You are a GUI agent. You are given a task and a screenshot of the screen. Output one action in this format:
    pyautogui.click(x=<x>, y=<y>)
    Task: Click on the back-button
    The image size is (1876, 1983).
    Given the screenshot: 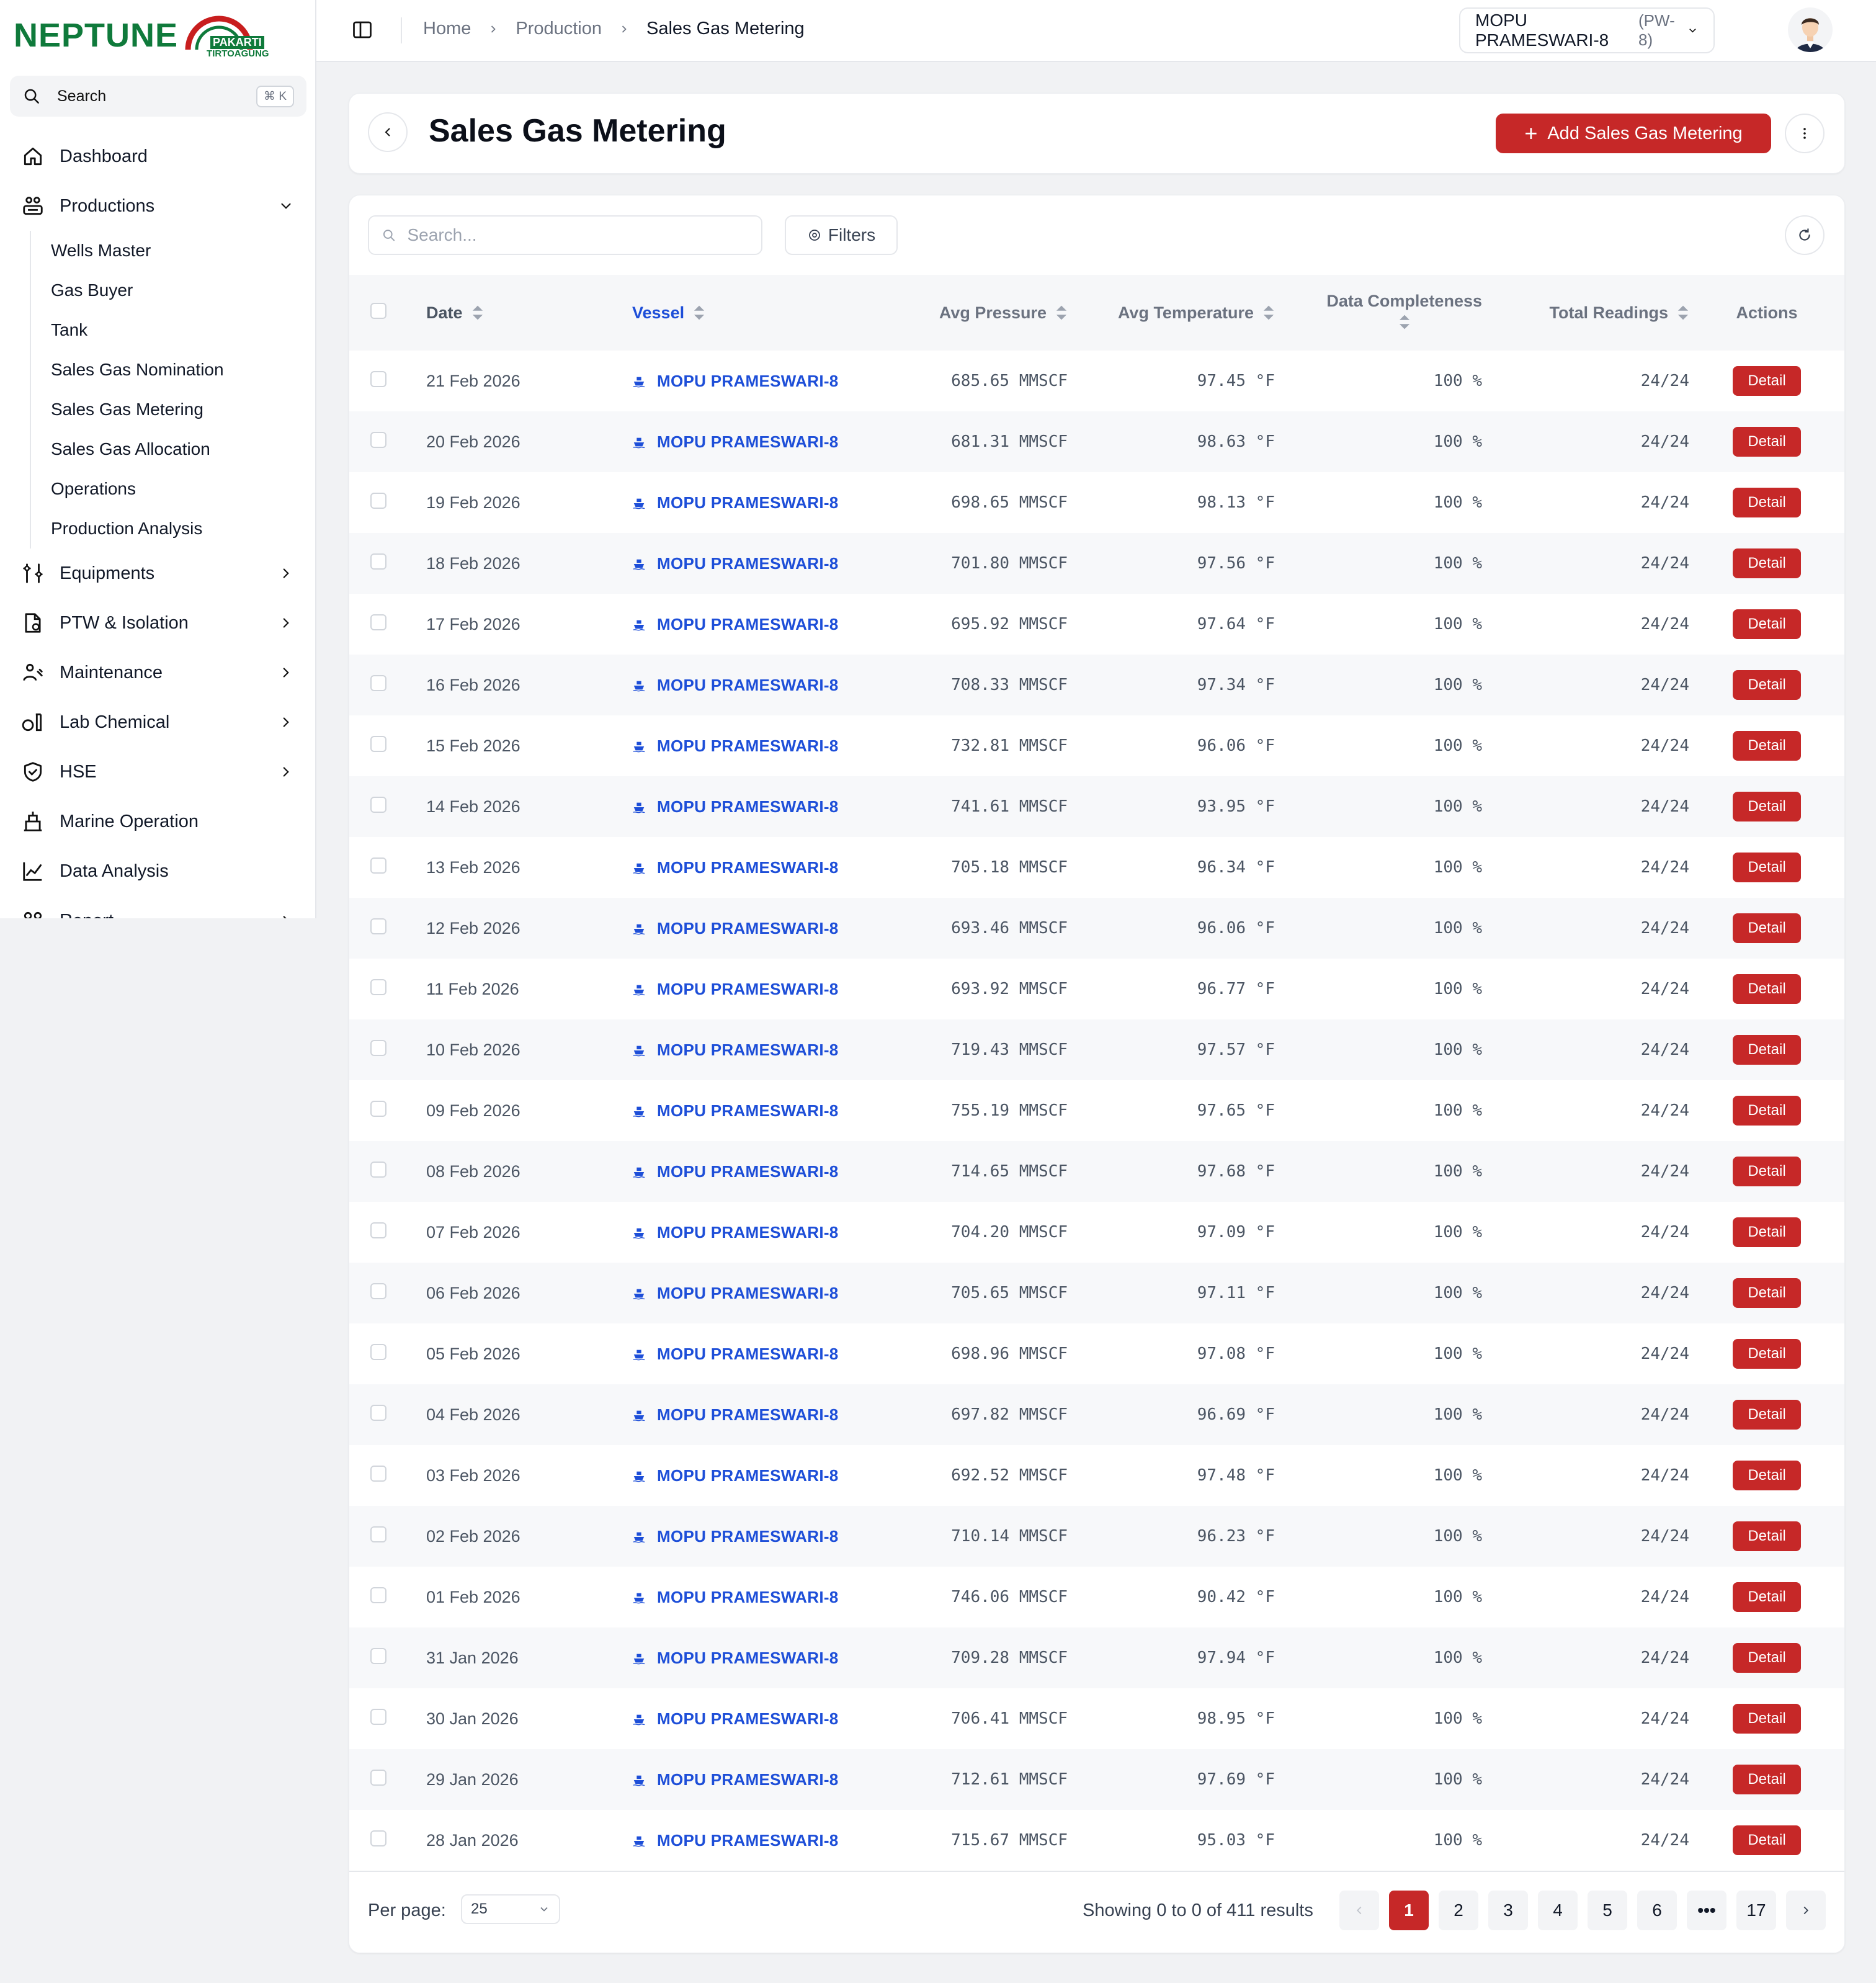 What is the action you would take?
    pyautogui.click(x=388, y=132)
    